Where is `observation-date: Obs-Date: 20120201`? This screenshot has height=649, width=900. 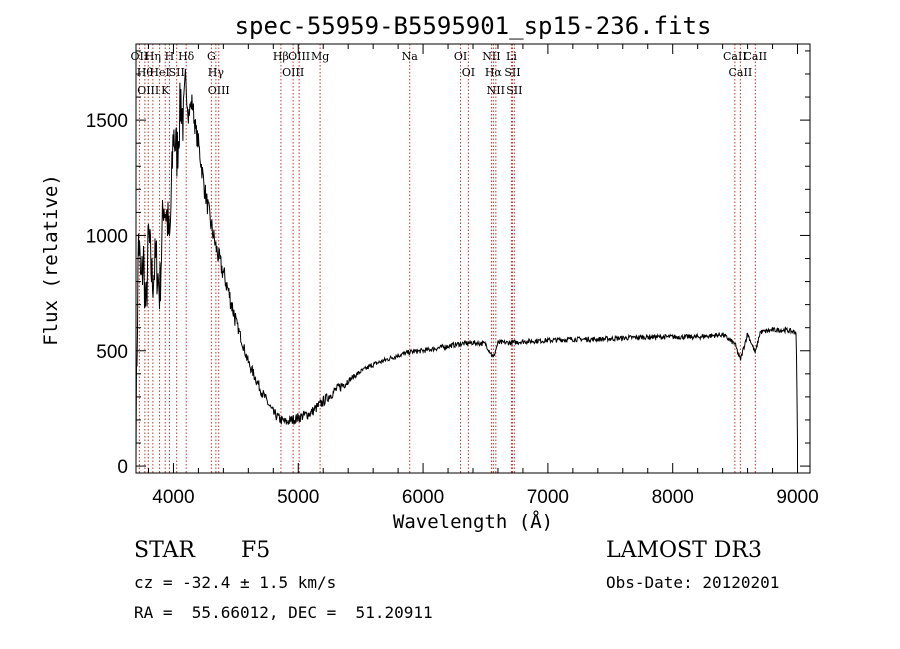
observation-date: Obs-Date: 20120201 is located at coordinates (693, 582).